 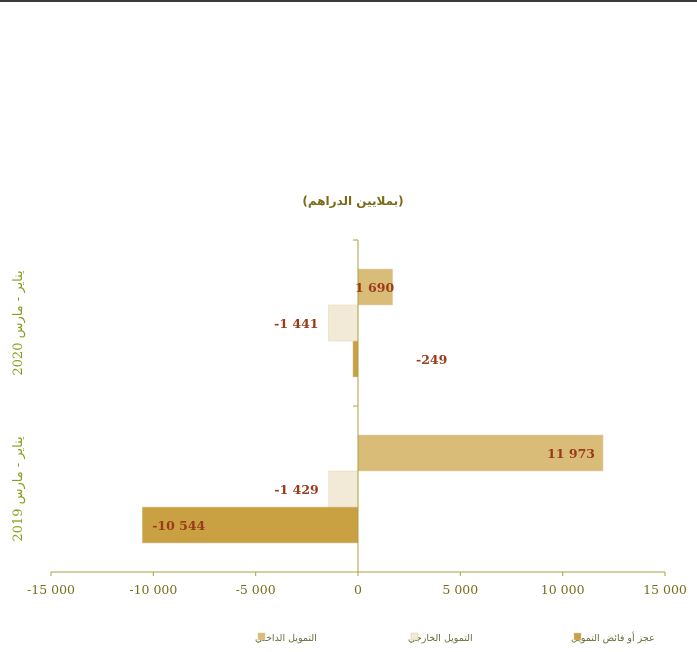 What do you see at coordinates (348, 1) in the screenshot?
I see `top-rule` at bounding box center [348, 1].